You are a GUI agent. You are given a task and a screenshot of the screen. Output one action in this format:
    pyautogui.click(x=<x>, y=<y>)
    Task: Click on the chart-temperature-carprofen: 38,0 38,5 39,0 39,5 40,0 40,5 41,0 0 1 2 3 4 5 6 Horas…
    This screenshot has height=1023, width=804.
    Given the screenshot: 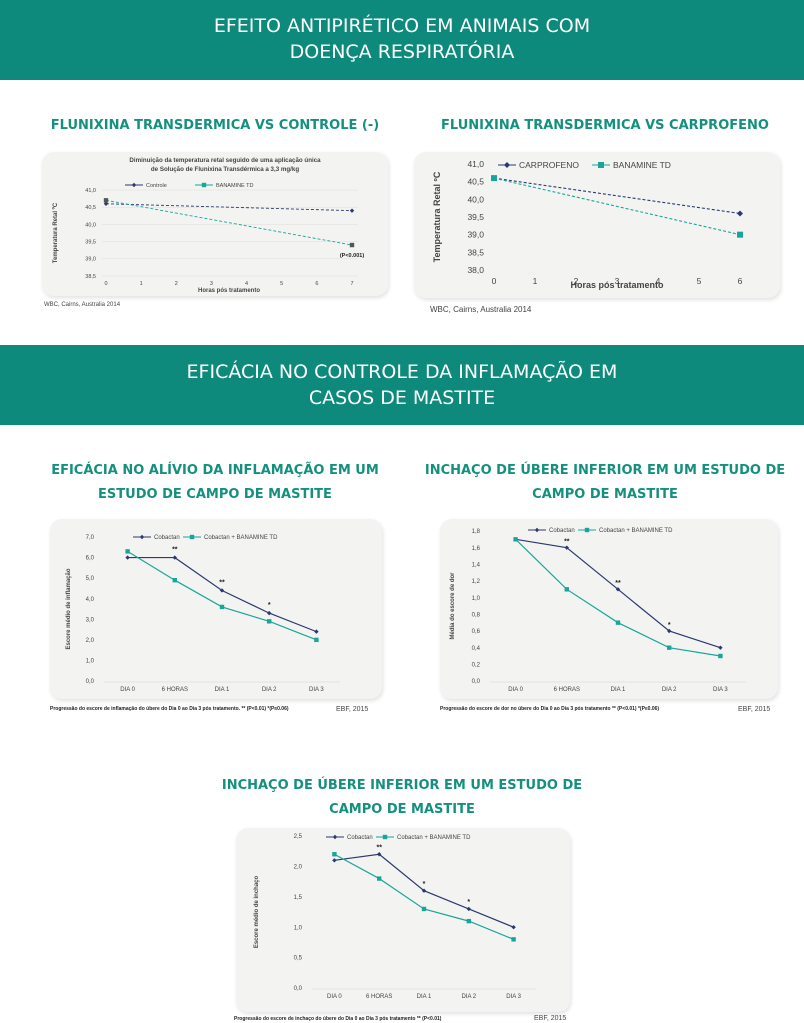 What is the action you would take?
    pyautogui.click(x=597, y=225)
    